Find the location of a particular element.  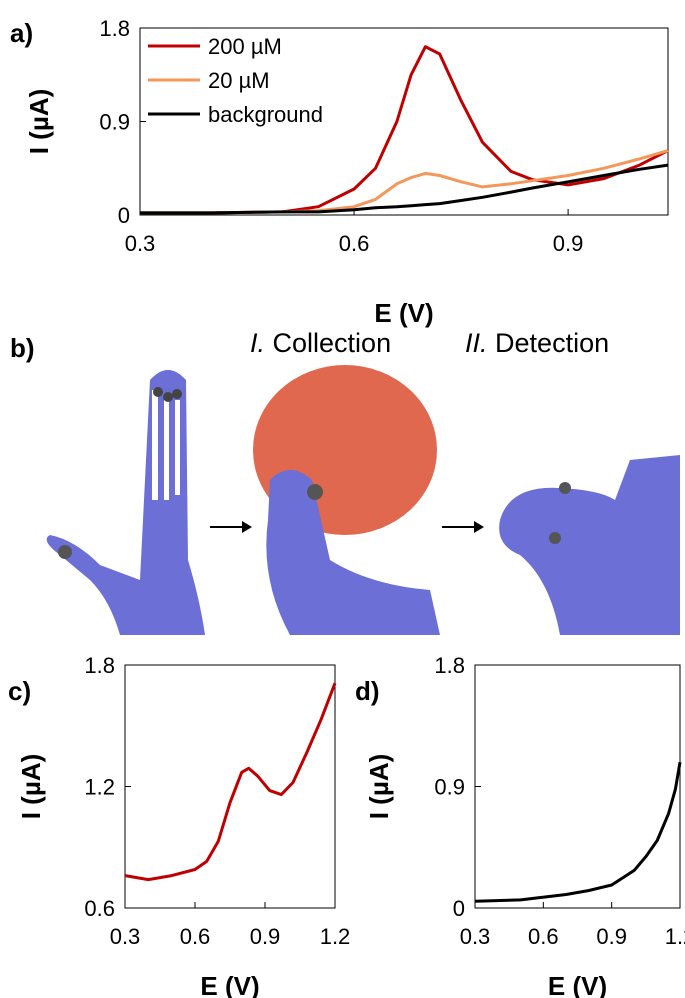

legend-label: background is located at coordinates (265, 114).